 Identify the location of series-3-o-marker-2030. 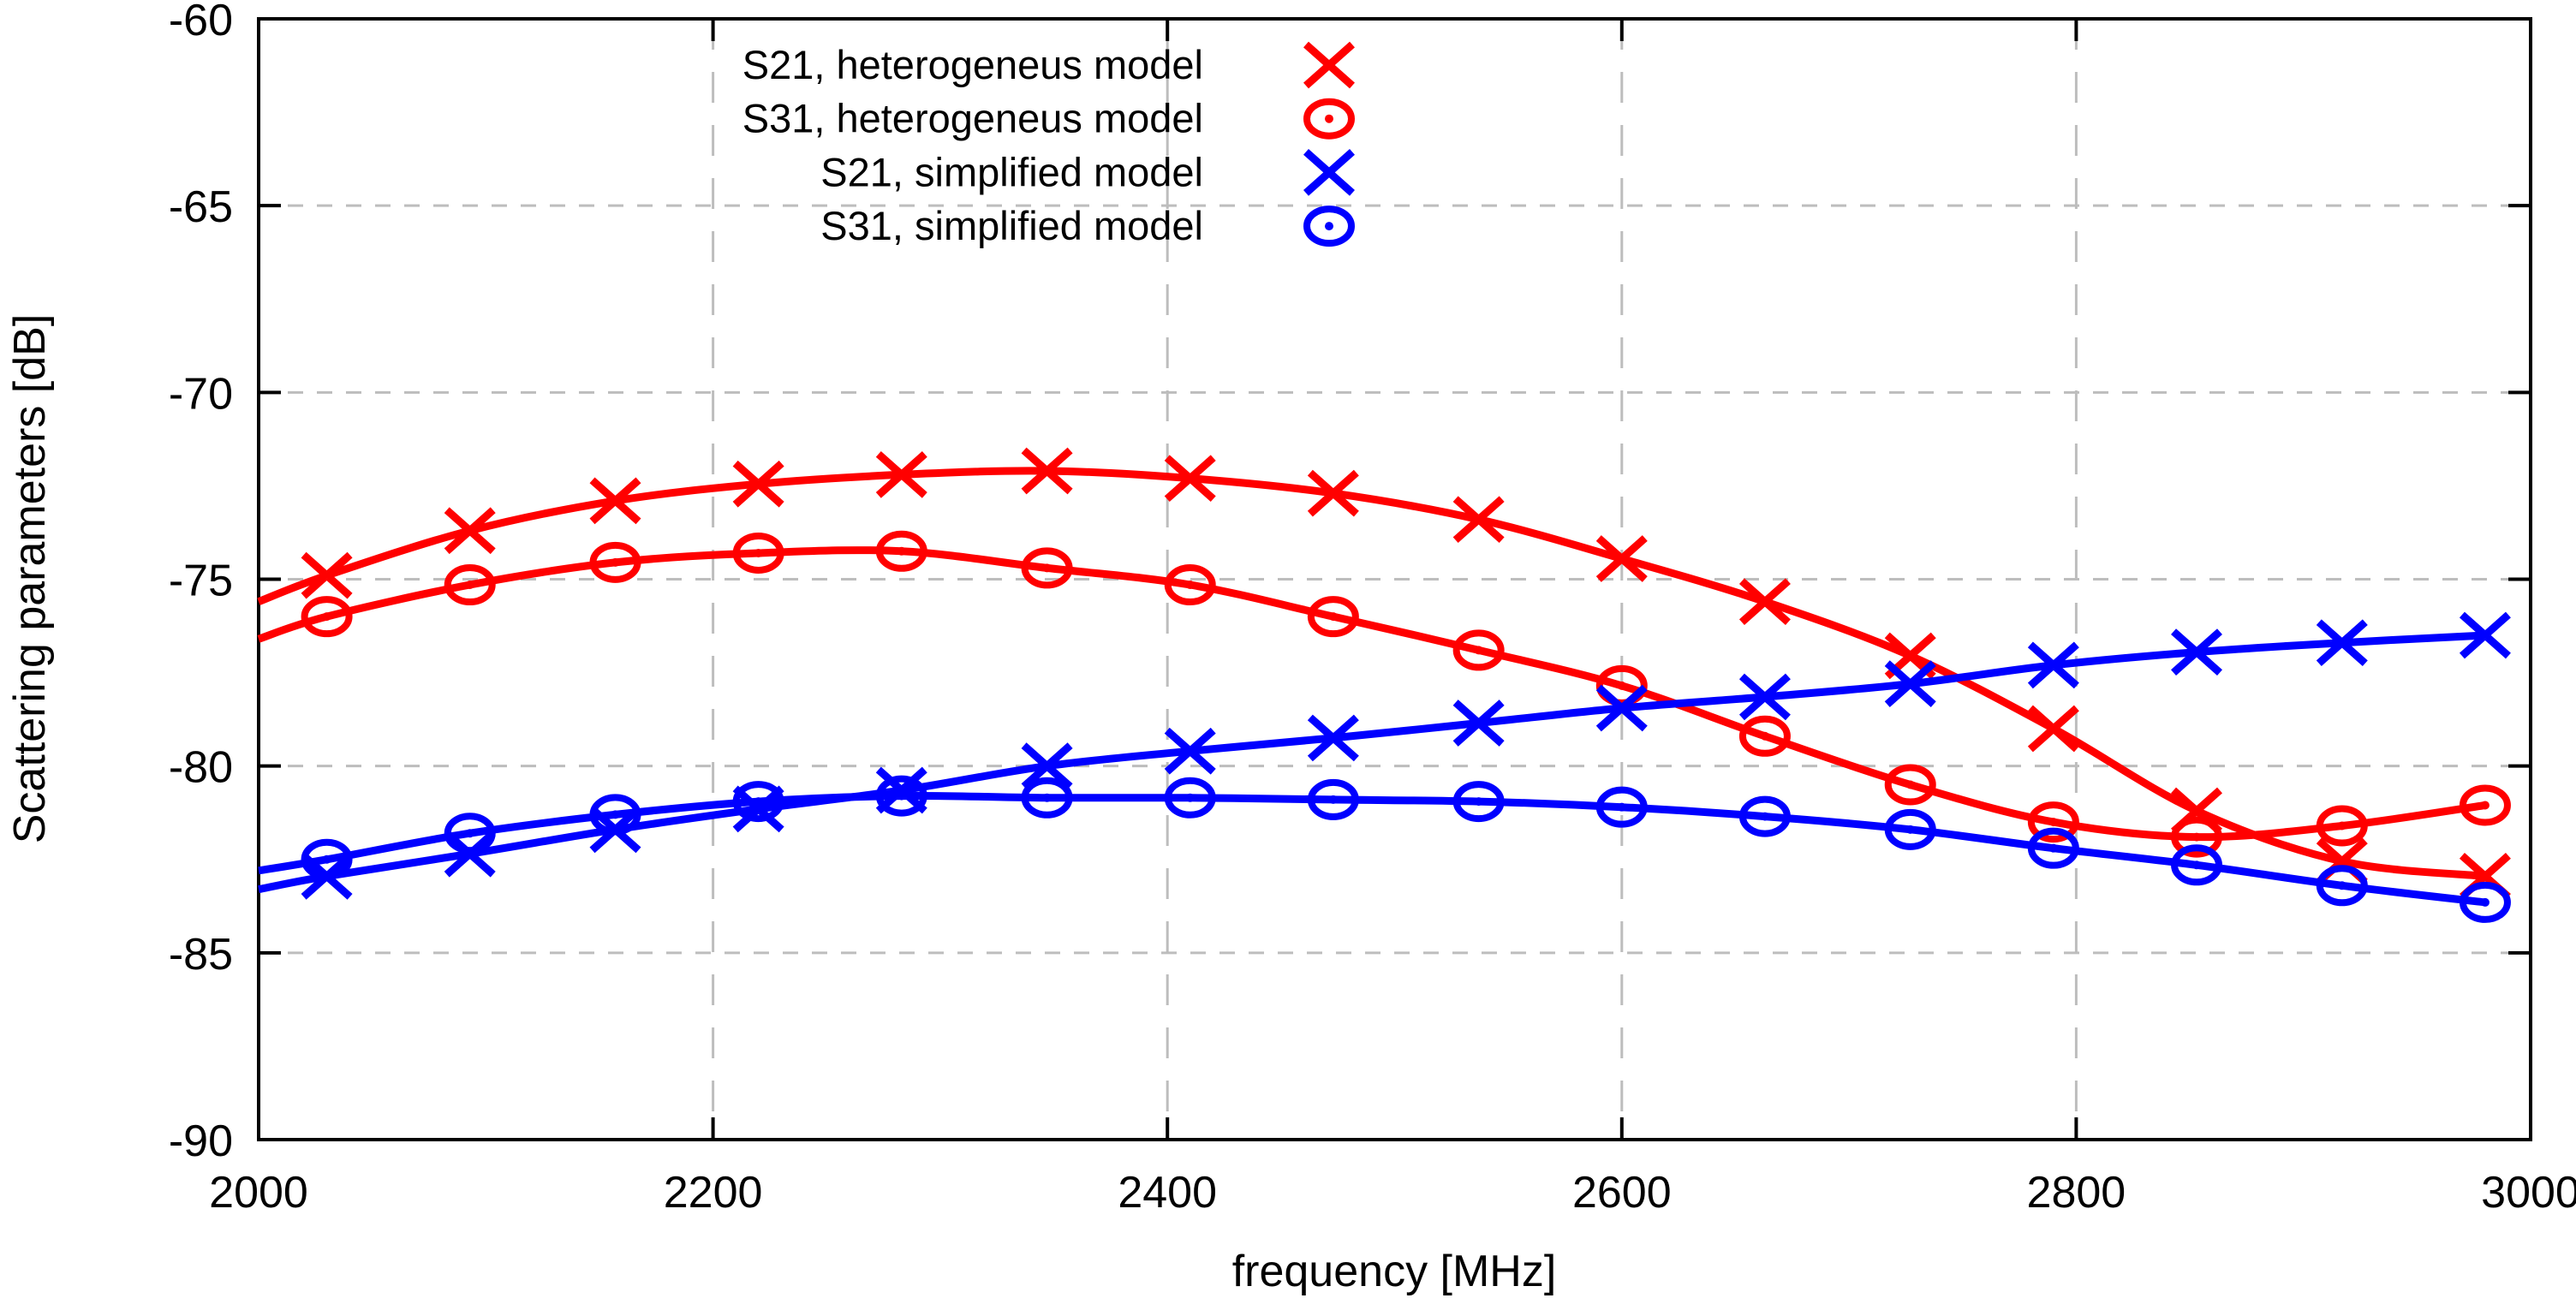
(327, 859).